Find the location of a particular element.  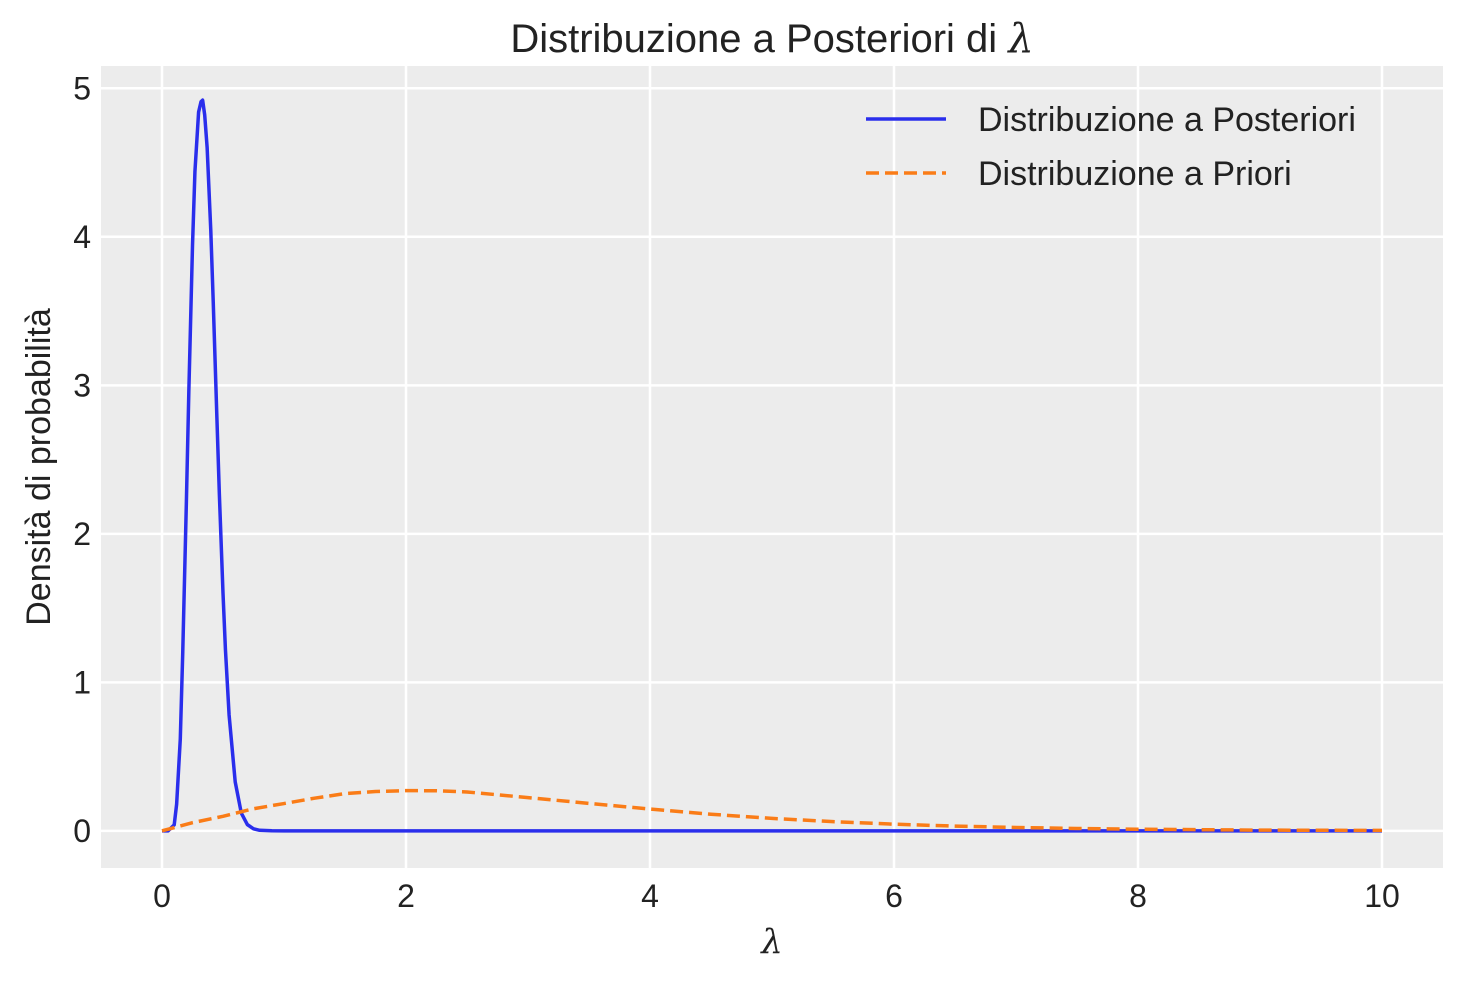

x-tick-label: 6 is located at coordinates (894, 896).